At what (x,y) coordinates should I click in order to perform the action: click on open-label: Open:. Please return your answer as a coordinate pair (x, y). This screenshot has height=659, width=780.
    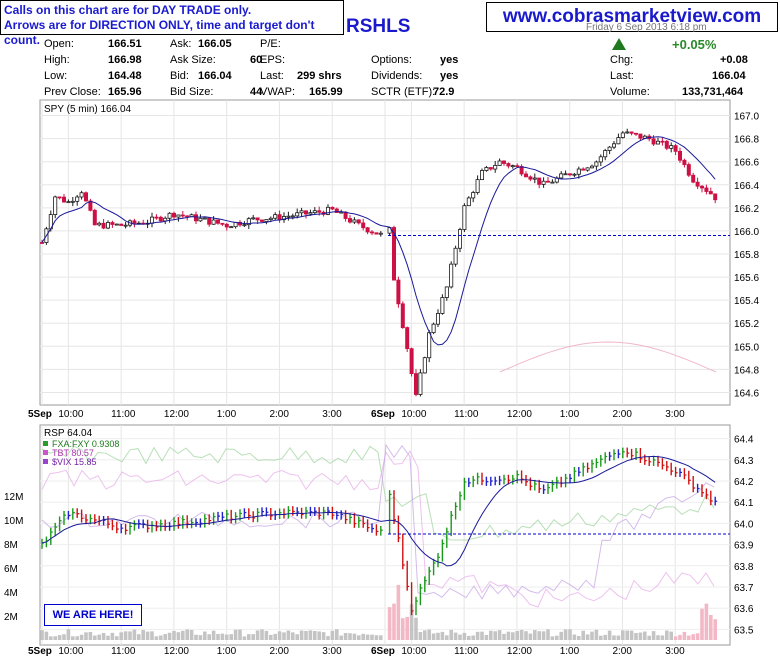
    Looking at the image, I should click on (59, 44).